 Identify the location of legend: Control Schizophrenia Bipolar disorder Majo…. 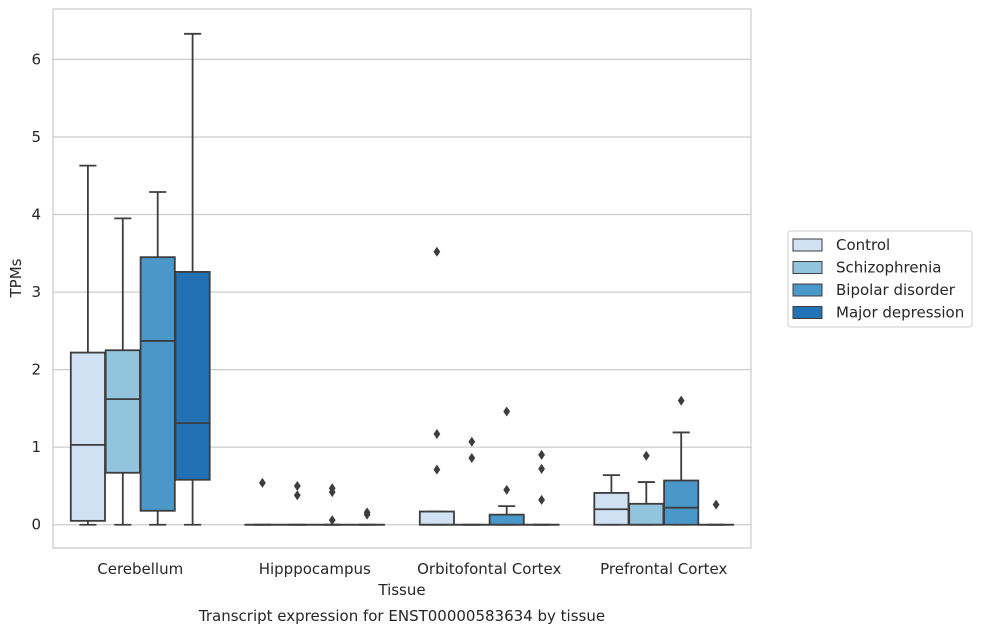
(880, 279).